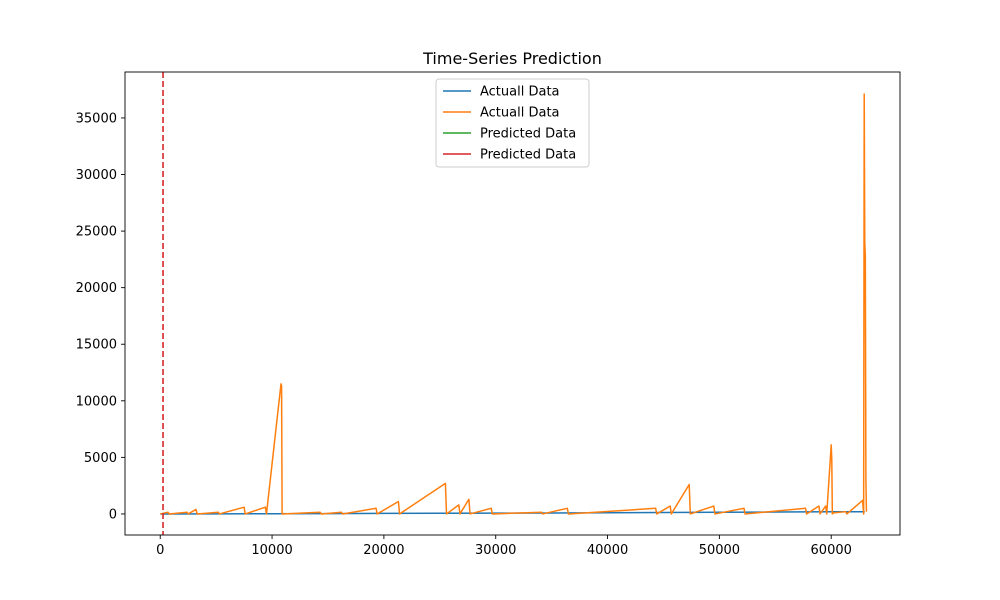 The image size is (1000, 600). Describe the element at coordinates (528, 155) in the screenshot. I see `legend-label-3: Predicted Data` at that location.